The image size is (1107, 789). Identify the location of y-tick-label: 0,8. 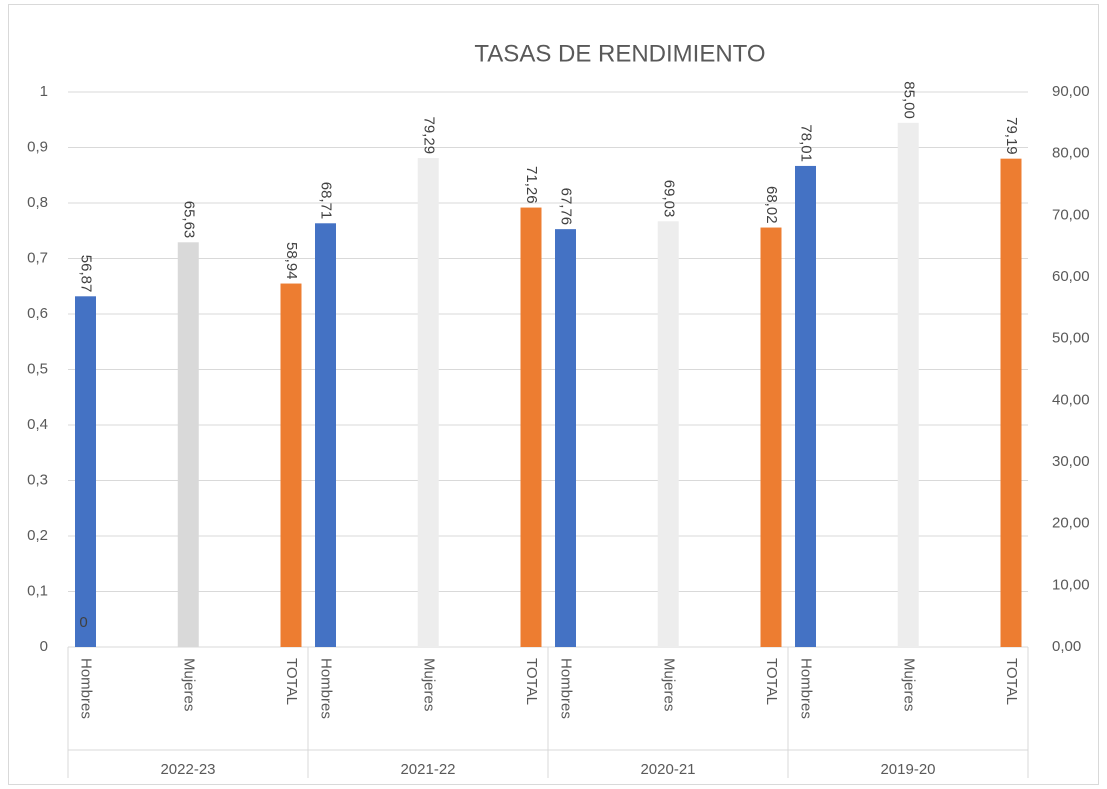
(37, 202).